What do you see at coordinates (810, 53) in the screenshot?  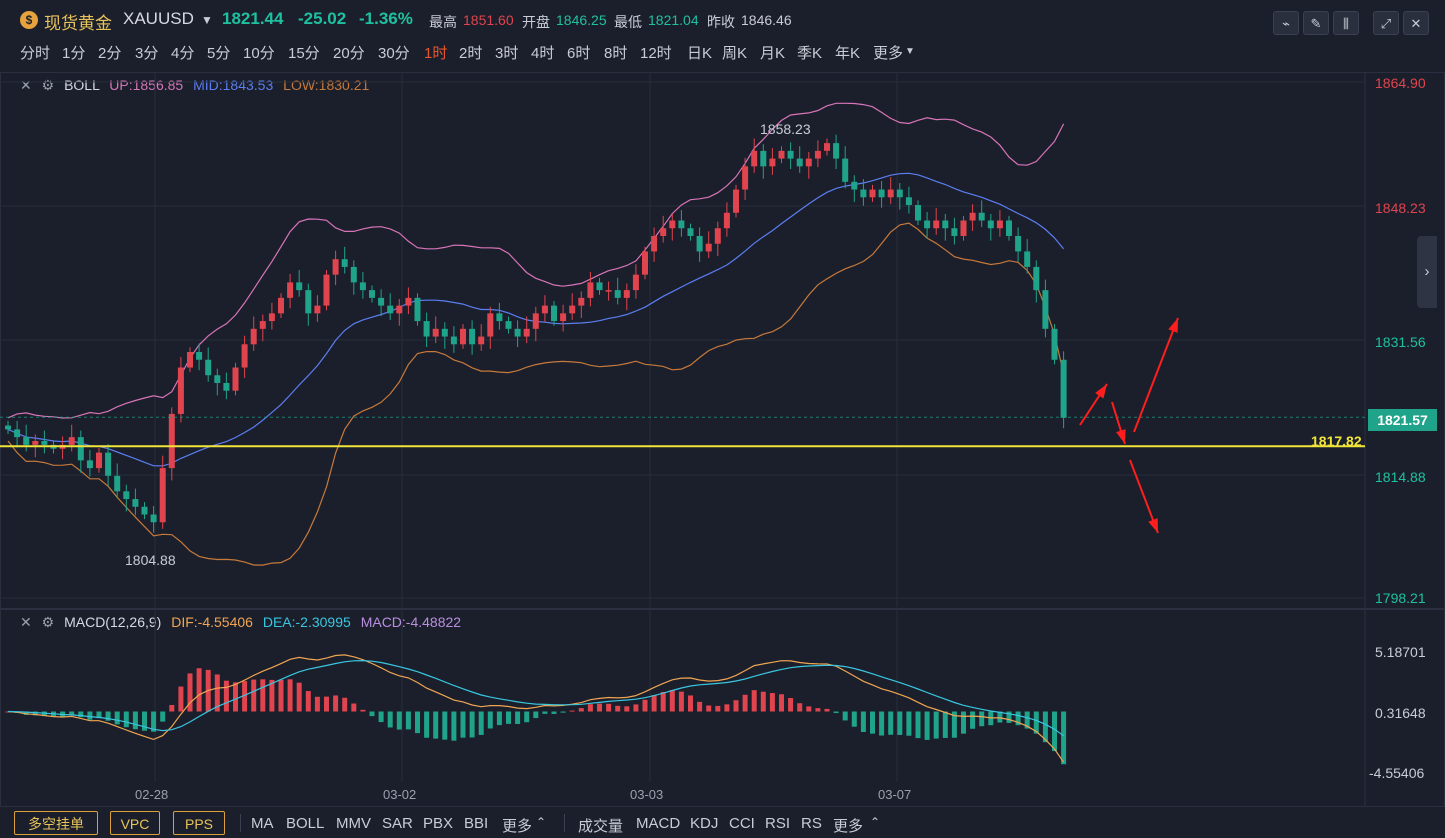 I see `tab-timeframe-20: 季K` at bounding box center [810, 53].